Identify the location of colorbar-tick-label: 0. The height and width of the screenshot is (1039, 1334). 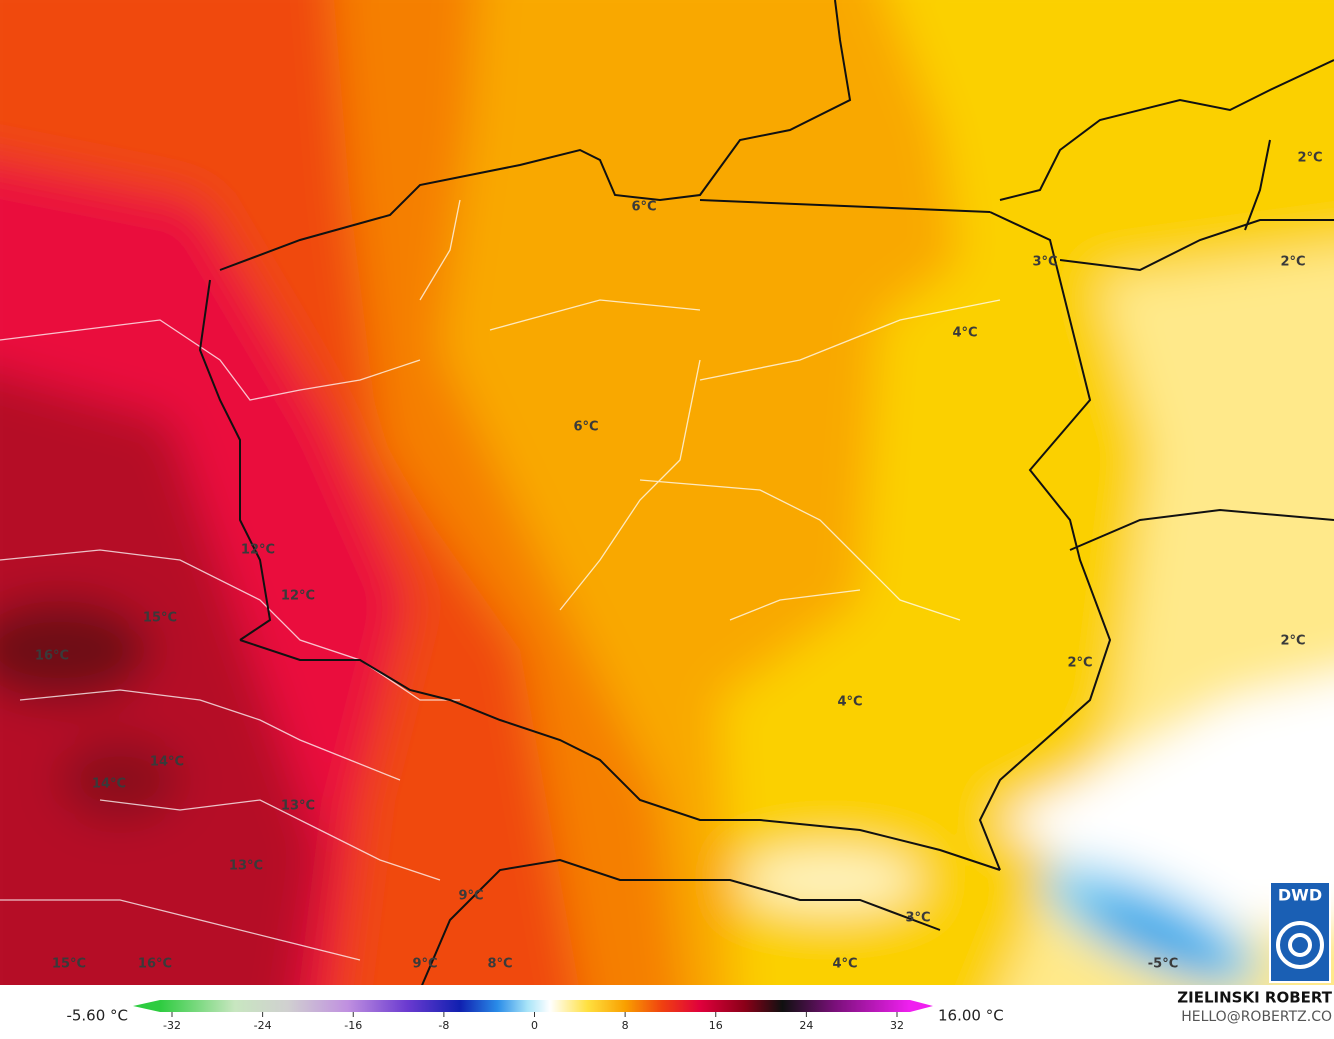
(534, 1025).